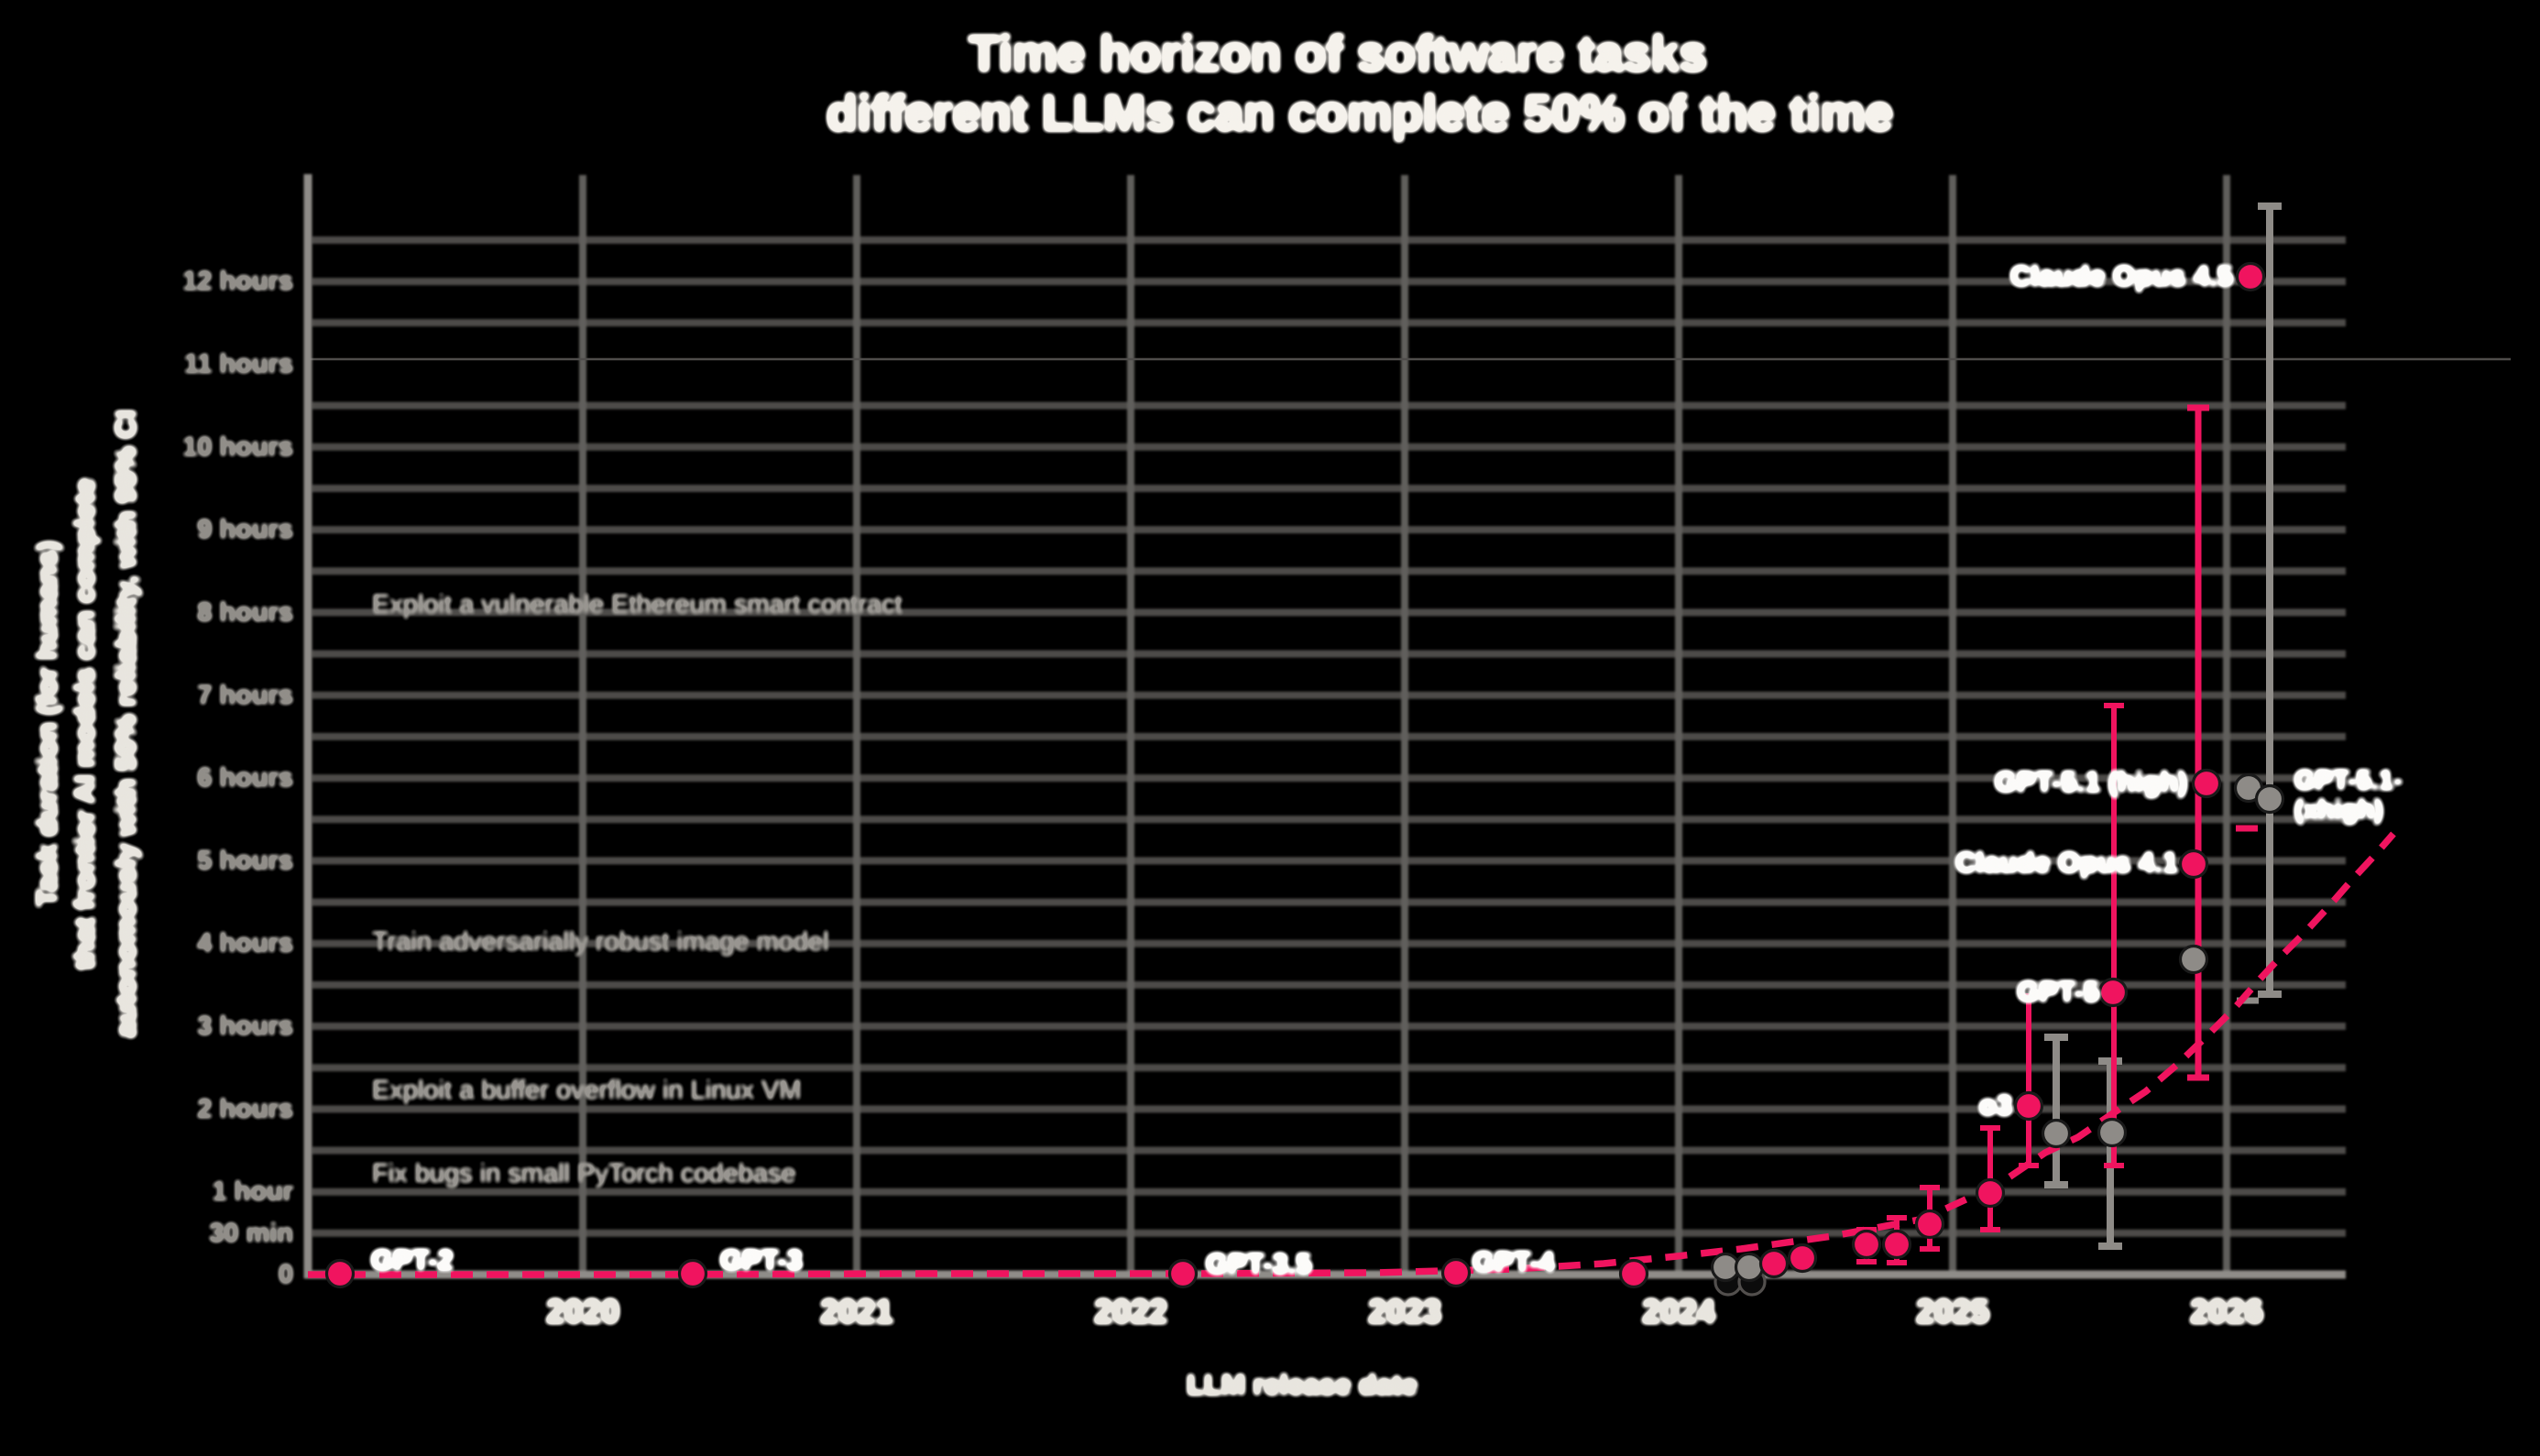 The image size is (2540, 1456). Describe the element at coordinates (245, 1026) in the screenshot. I see `svg-text: 3 hours` at that location.